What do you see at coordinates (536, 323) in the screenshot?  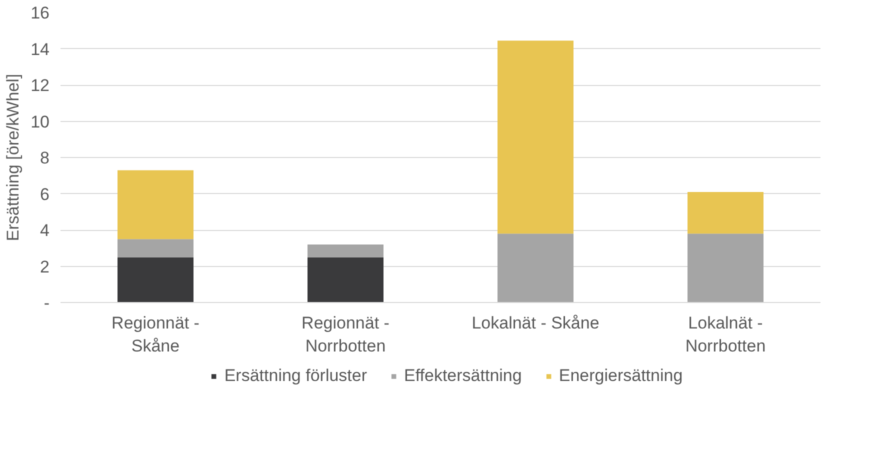 I see `x-tick-label: Lokalnät - Skåne` at bounding box center [536, 323].